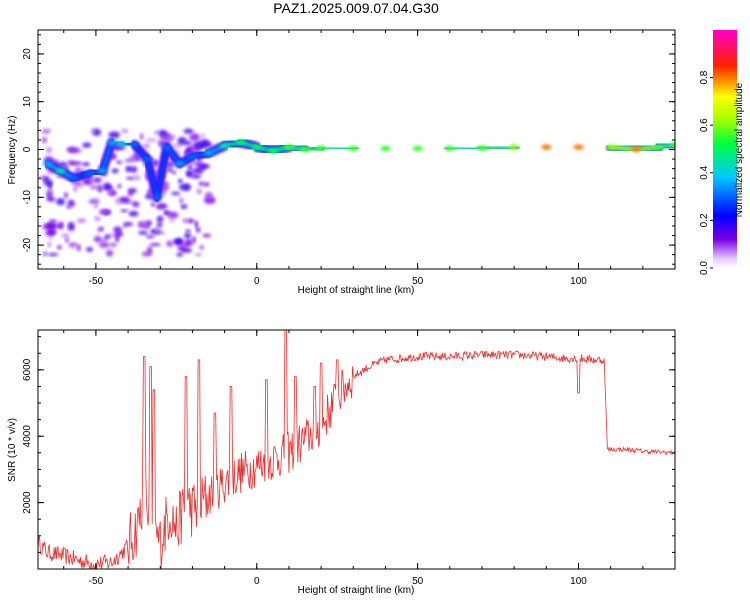  I want to click on spectrogram-y-tick-label: 0, so click(27, 149).